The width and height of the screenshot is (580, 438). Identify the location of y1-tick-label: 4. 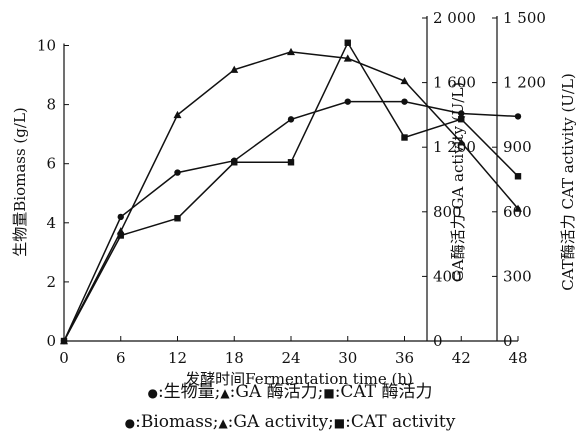
(51, 223).